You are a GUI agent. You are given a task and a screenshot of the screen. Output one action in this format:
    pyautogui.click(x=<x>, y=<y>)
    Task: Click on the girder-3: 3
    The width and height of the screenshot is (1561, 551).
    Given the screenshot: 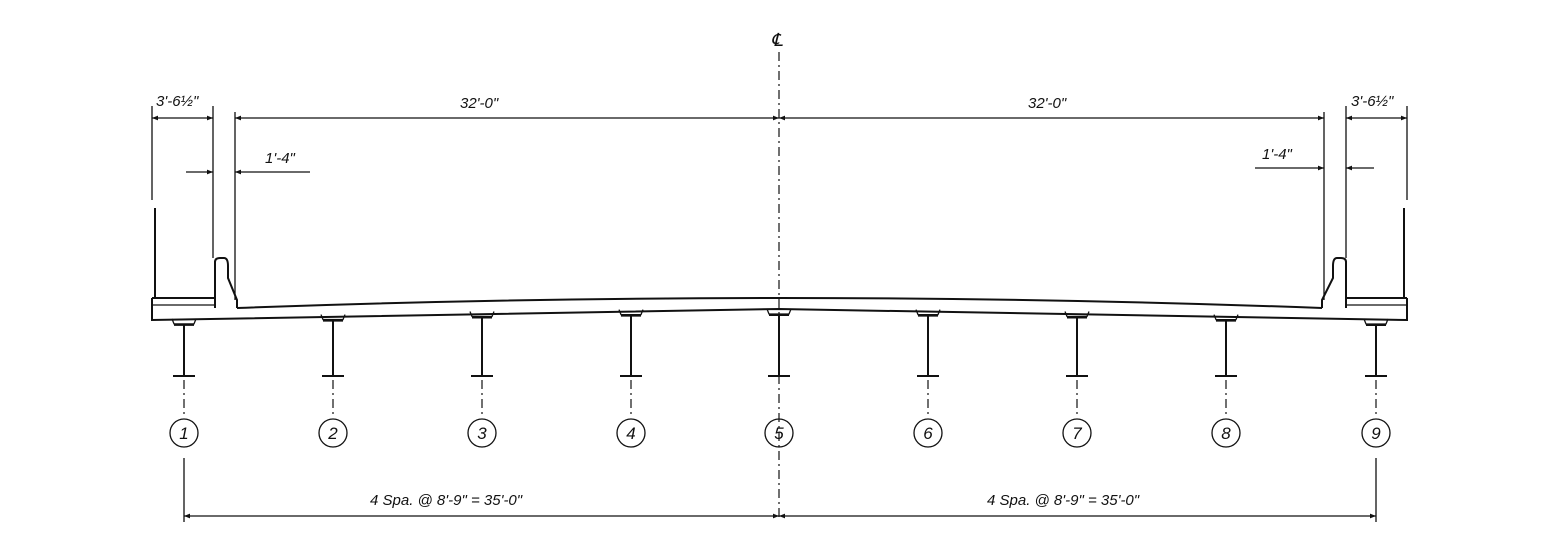 What is the action you would take?
    pyautogui.click(x=482, y=379)
    